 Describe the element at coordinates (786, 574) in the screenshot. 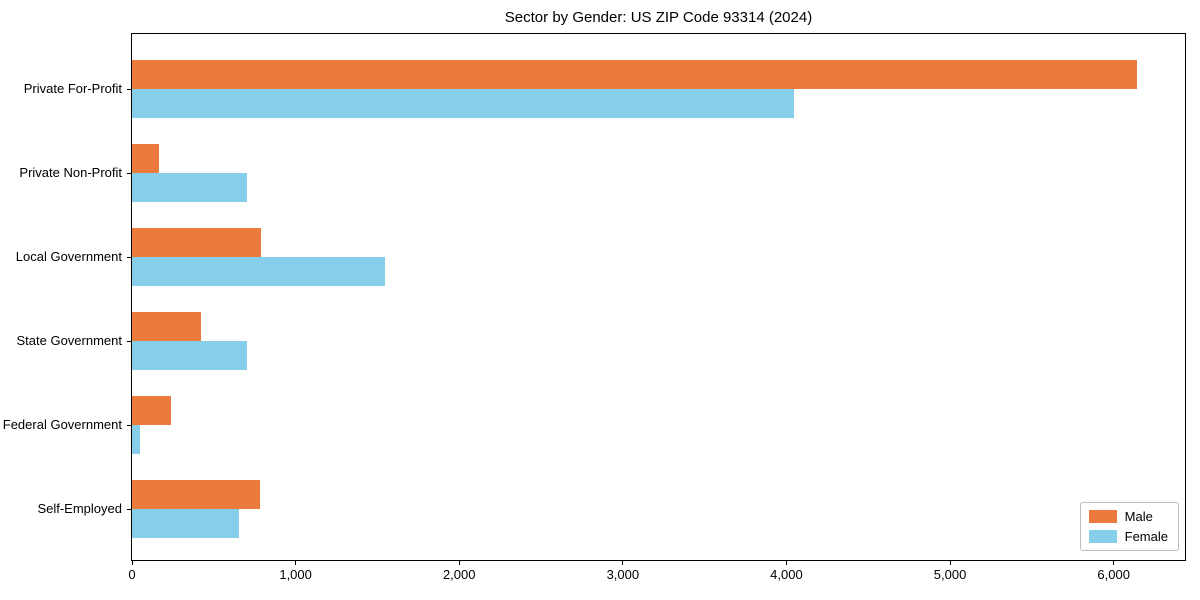

I see `x-tick-label-4000: 4,000` at that location.